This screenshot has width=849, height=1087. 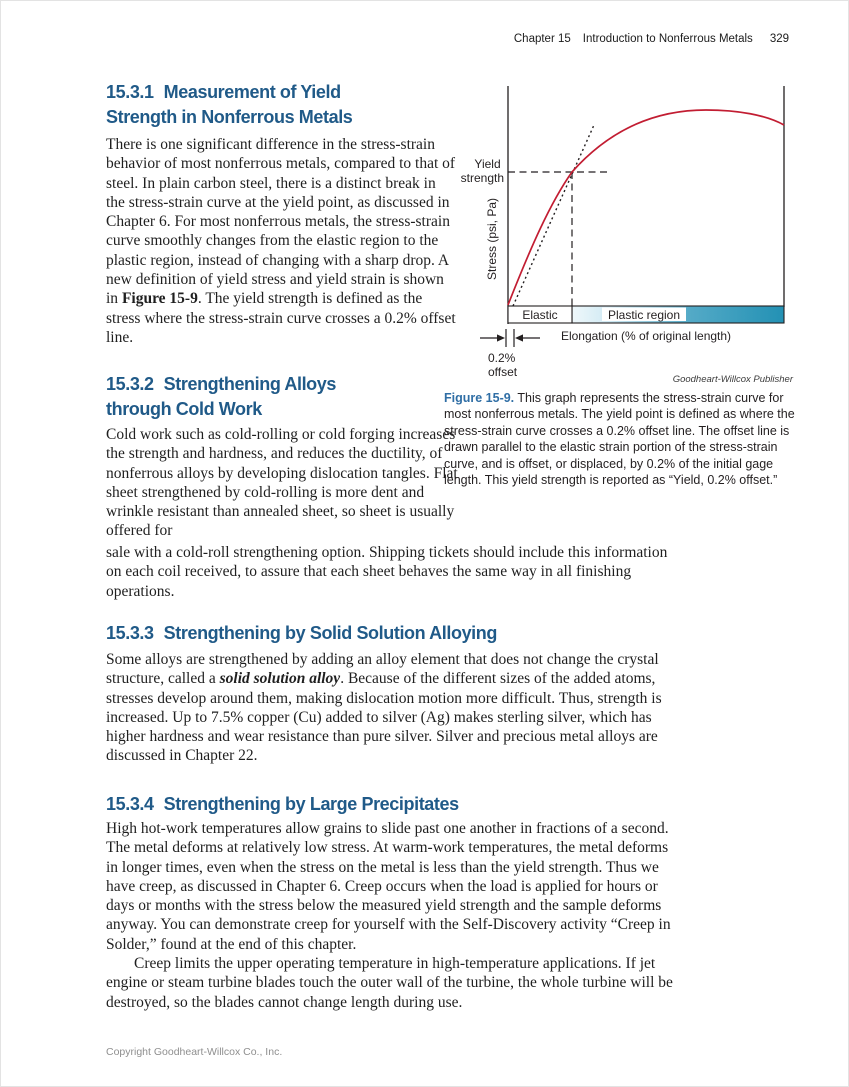 What do you see at coordinates (646, 207) in the screenshot?
I see `stress-strain-curve` at bounding box center [646, 207].